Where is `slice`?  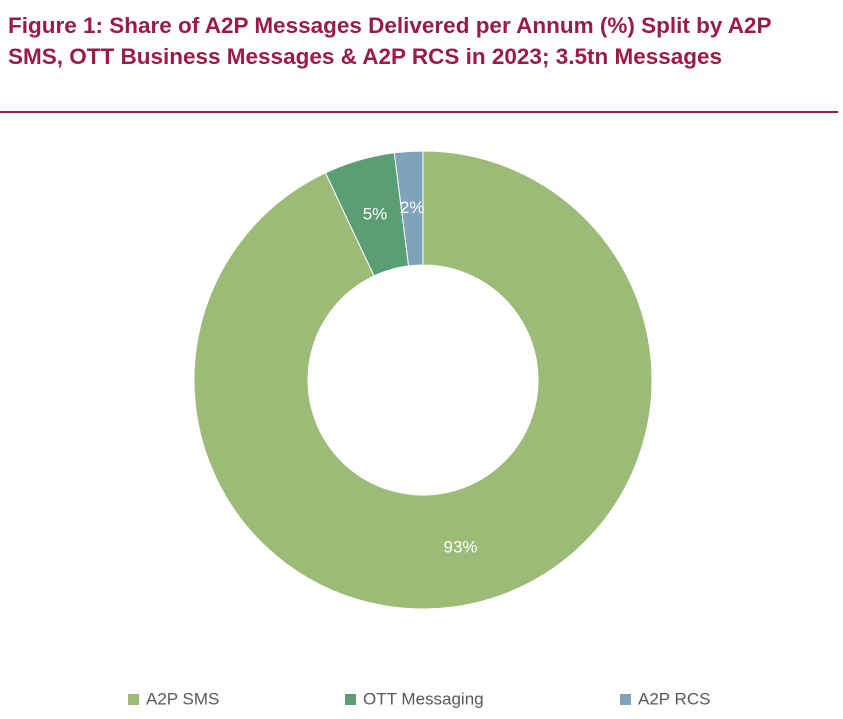 slice is located at coordinates (408, 208).